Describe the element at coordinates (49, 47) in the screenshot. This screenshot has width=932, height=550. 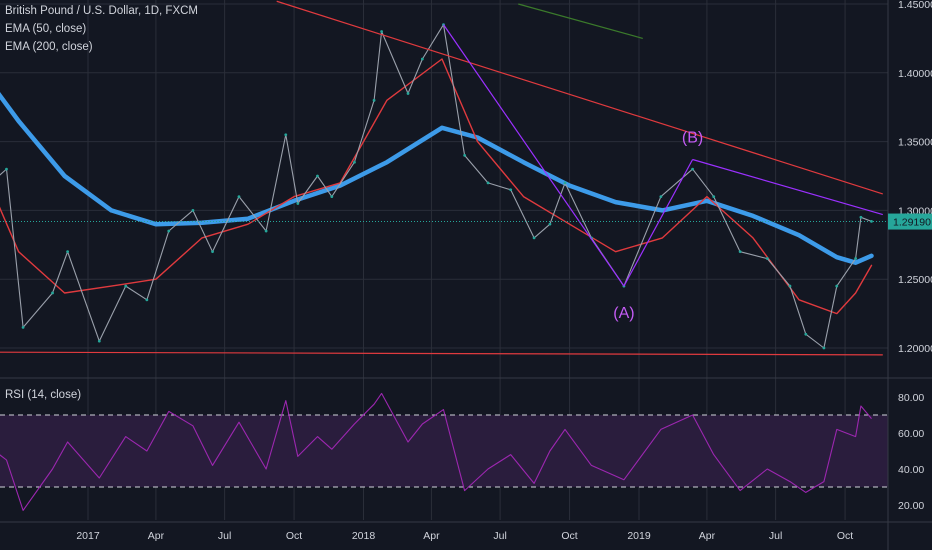
I see `ema200-legend: EMA (200, close)` at that location.